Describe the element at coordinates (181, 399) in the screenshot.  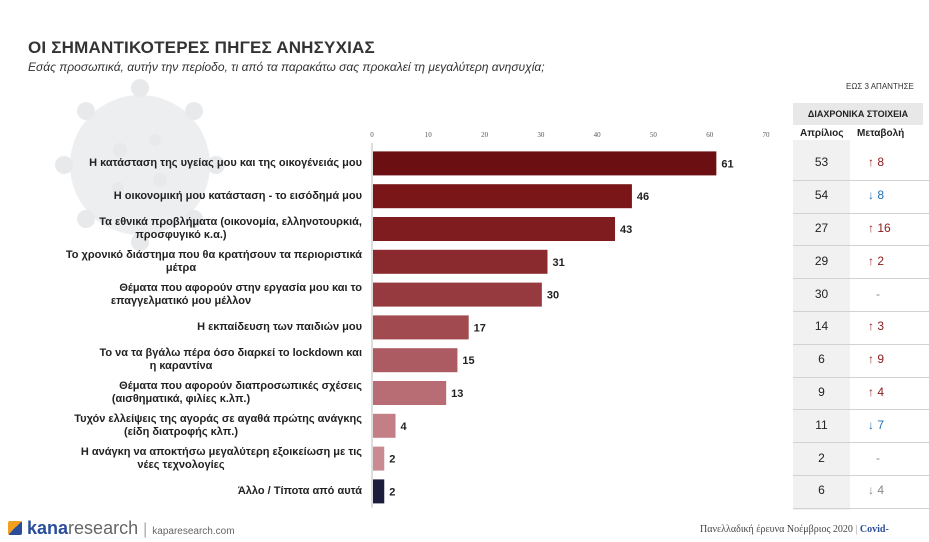
I see `category-label-line: (αισθηματικά, φιλίες κ.λπ.)` at that location.